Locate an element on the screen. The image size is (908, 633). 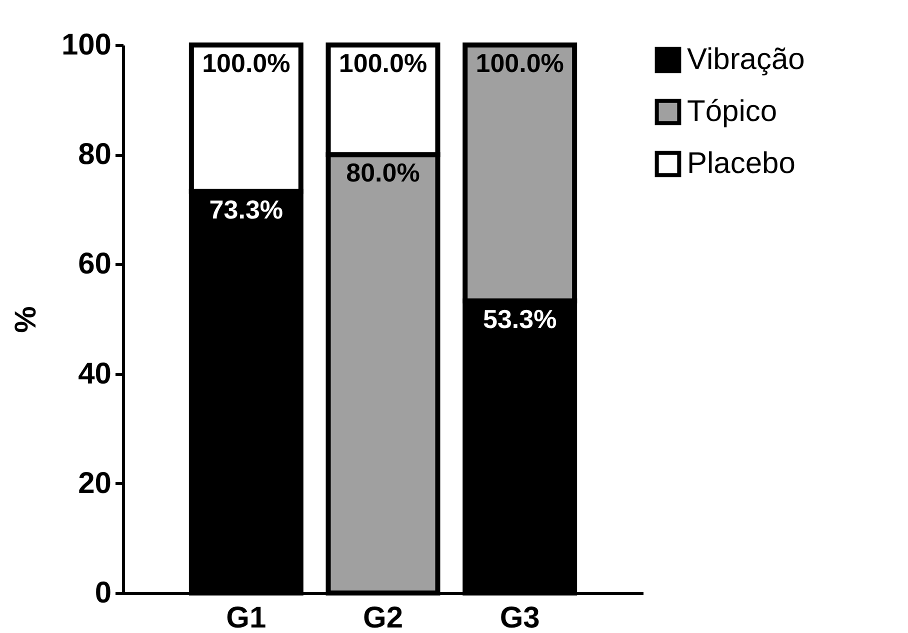
x-tick-label: G1 is located at coordinates (246, 617).